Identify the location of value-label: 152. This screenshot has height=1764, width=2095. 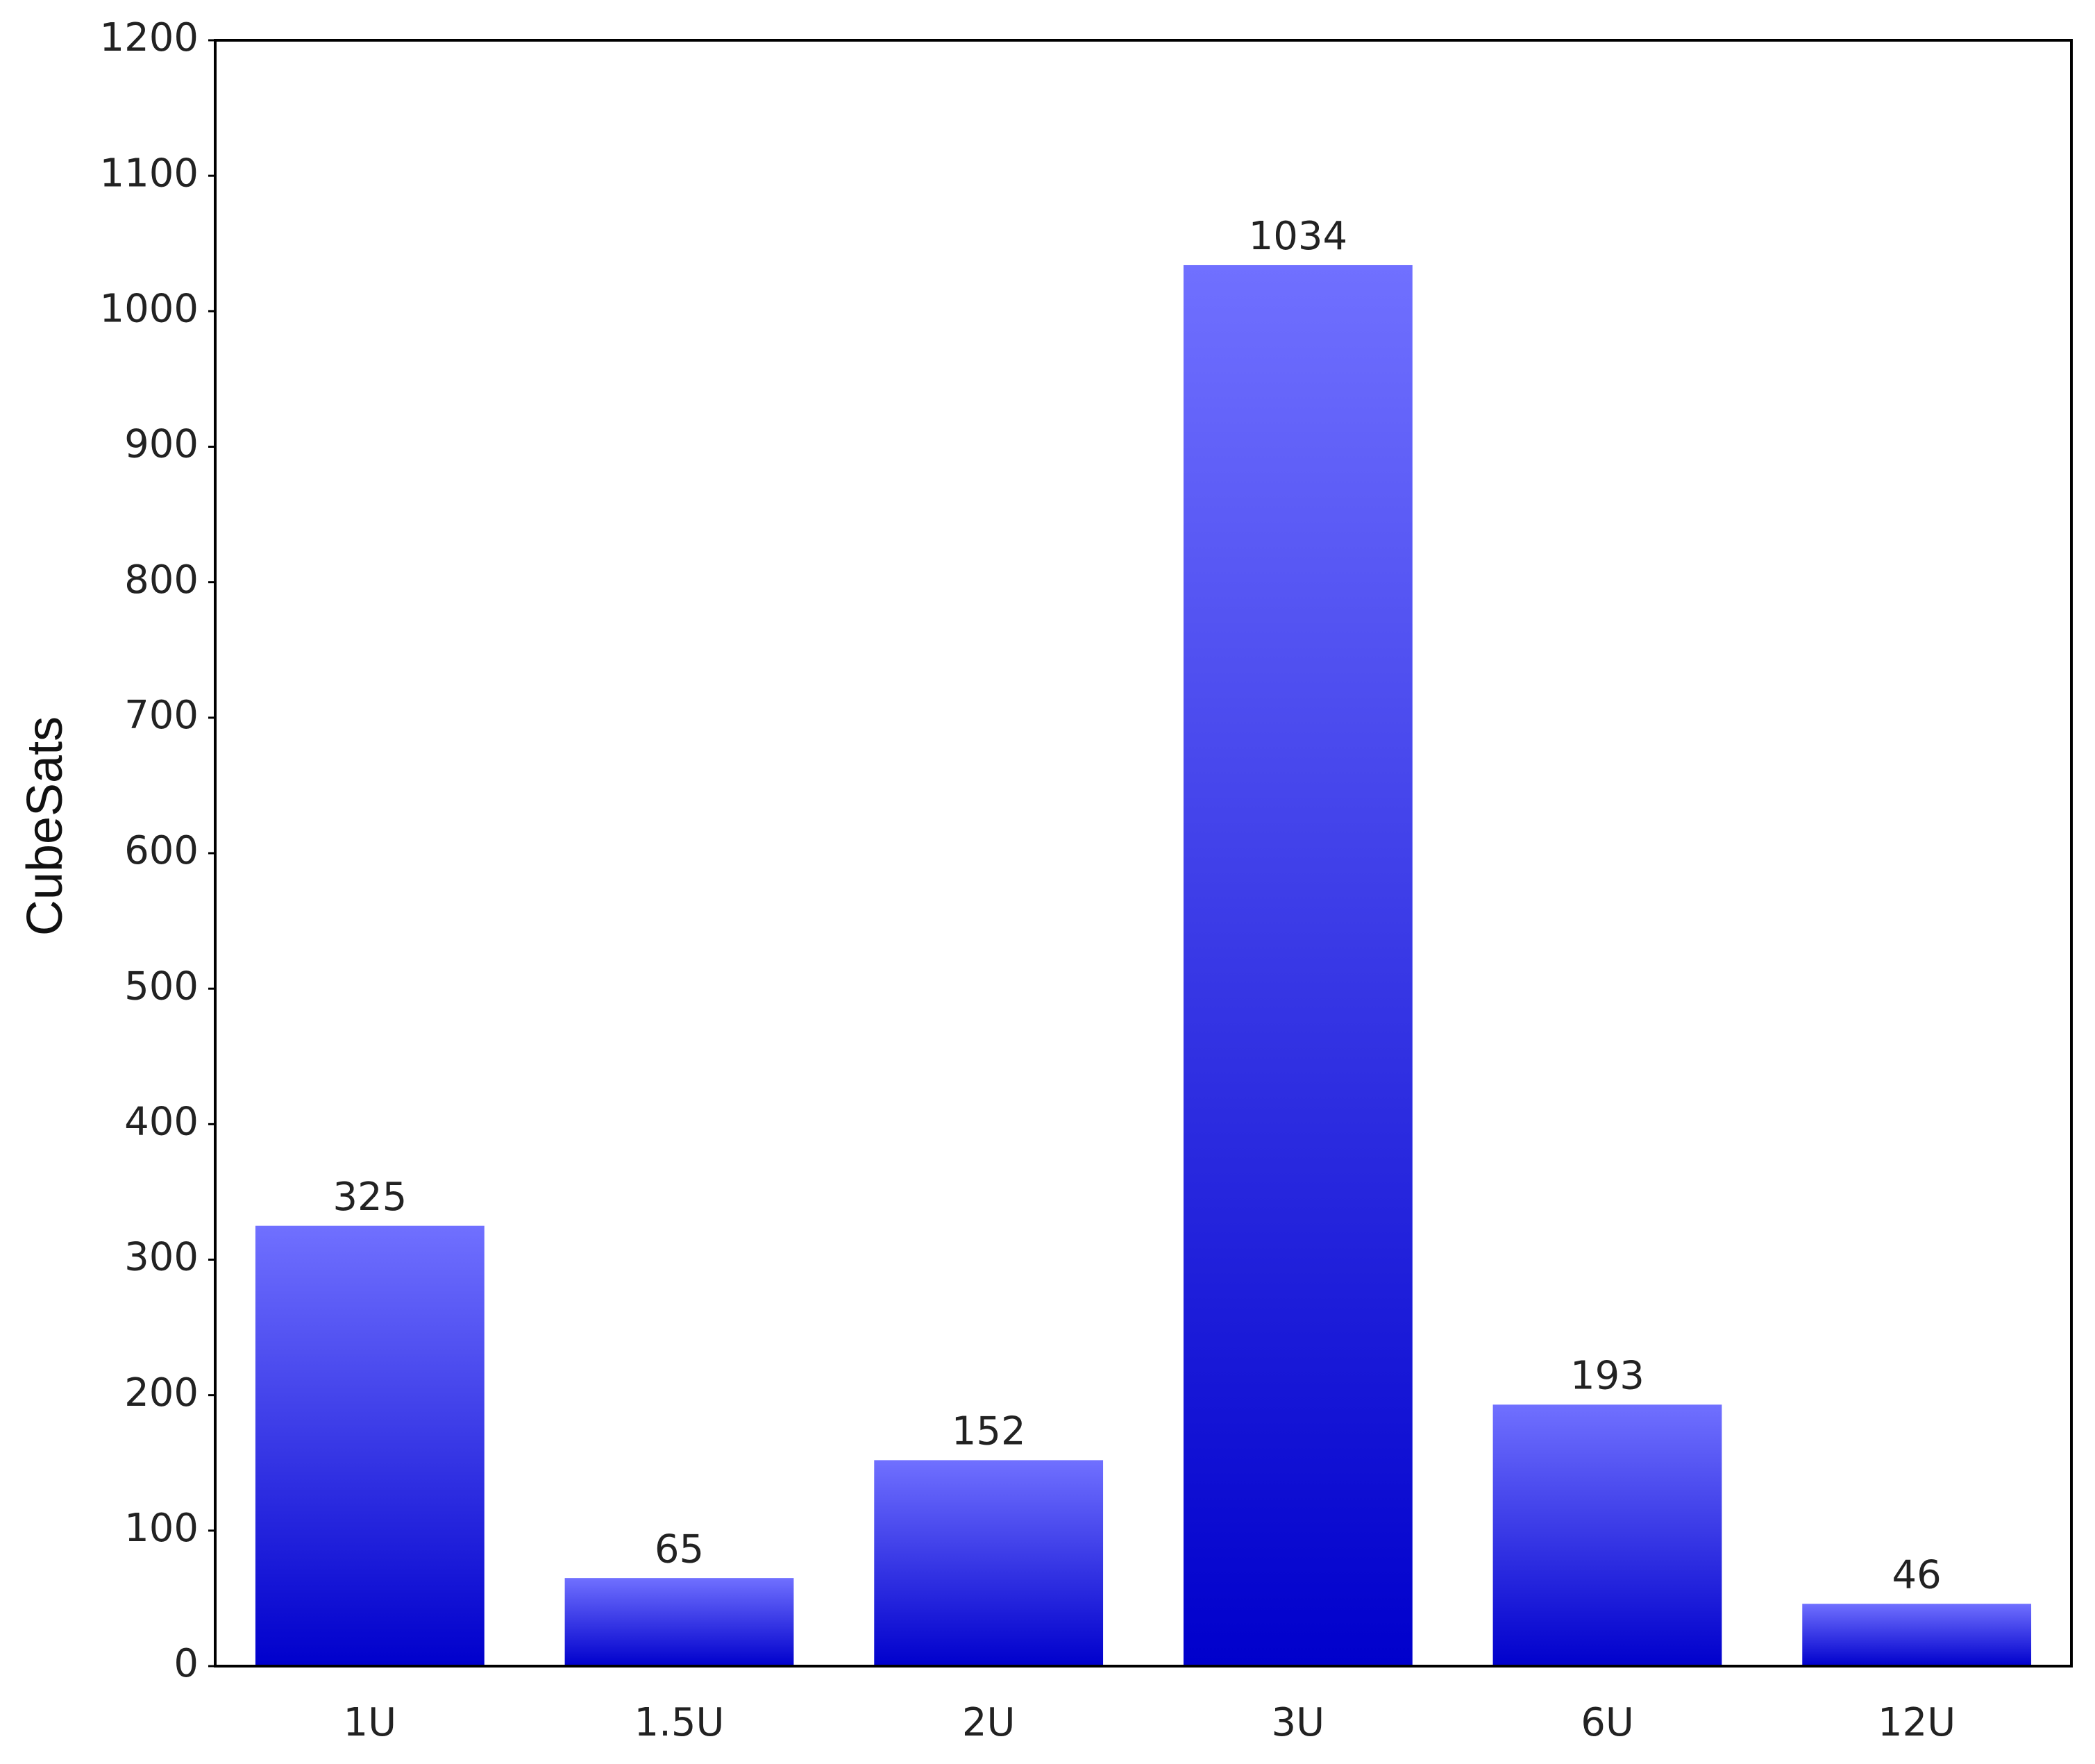
(989, 1431).